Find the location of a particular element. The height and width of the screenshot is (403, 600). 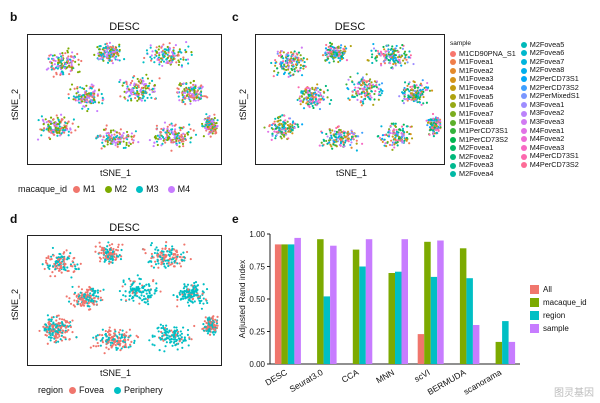

panel-b-xlabel: tSNE_1 is located at coordinates (116, 173).